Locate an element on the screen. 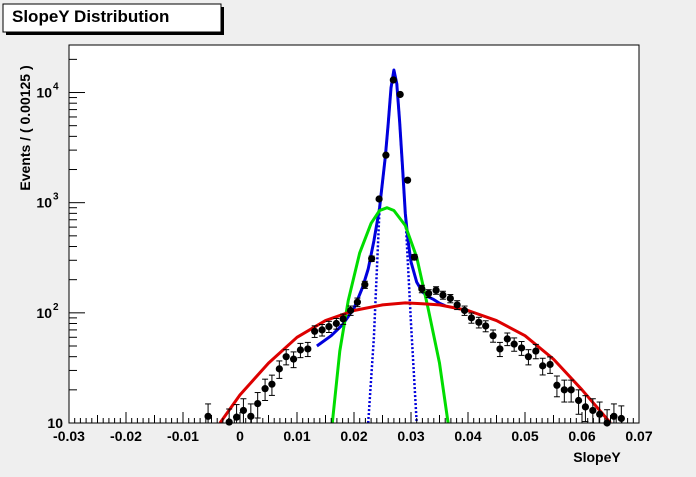  y-tick-label: 10 4 is located at coordinates (47, 91).